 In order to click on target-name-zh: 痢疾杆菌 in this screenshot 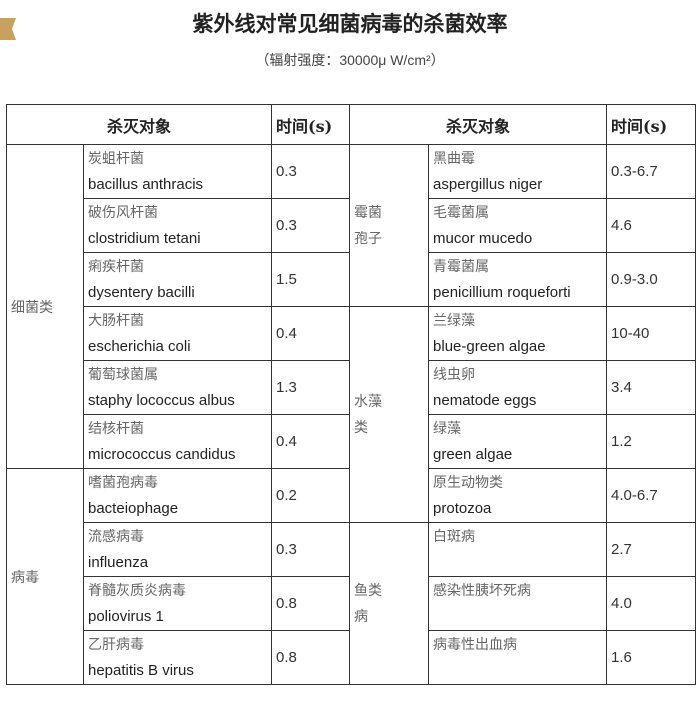, I will do `click(116, 266)`.